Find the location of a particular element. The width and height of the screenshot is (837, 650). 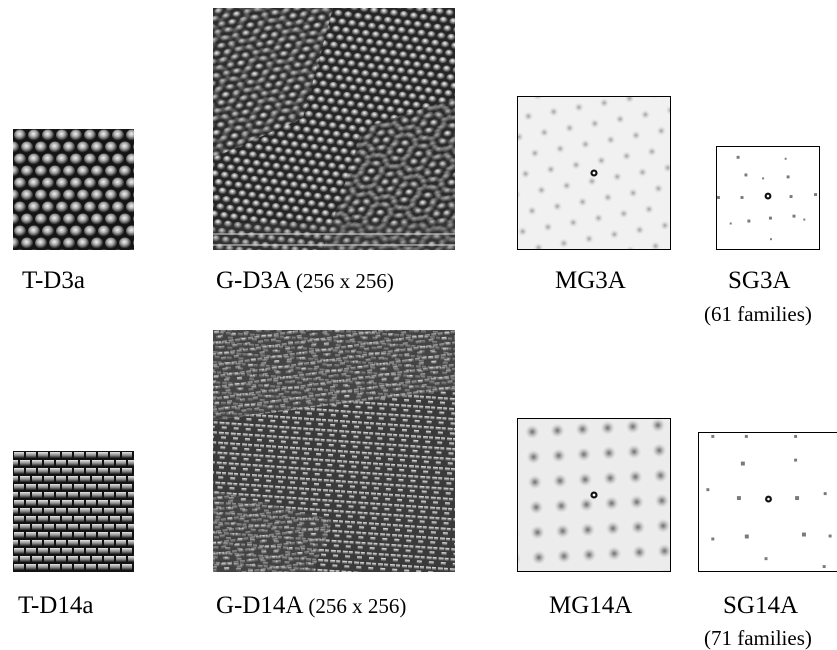

sample-label-sg14a: SG14A is located at coordinates (761, 605).